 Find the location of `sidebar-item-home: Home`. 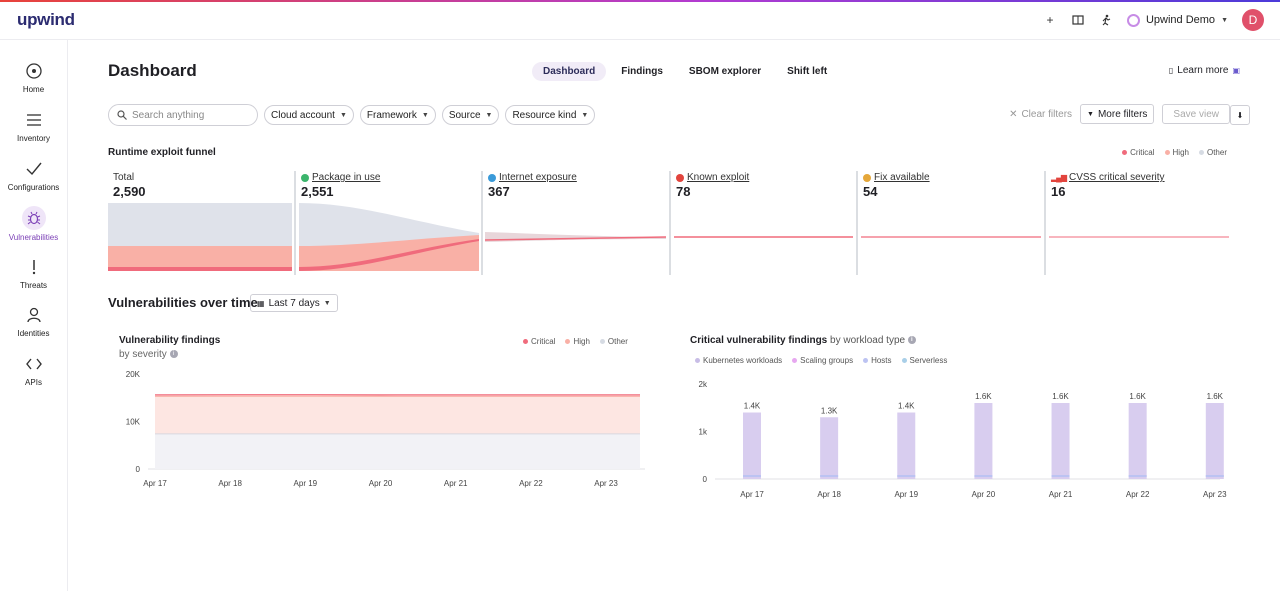

sidebar-item-home: Home is located at coordinates (33, 77).